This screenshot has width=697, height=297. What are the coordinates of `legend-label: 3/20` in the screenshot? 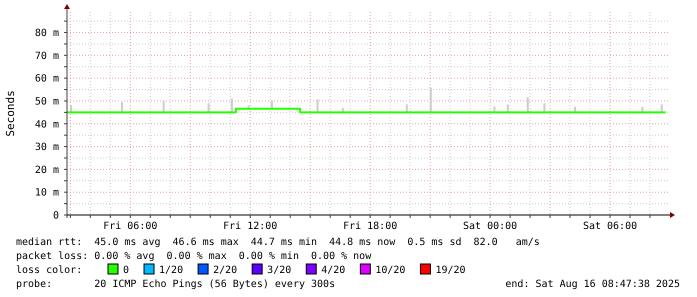 It's located at (279, 270).